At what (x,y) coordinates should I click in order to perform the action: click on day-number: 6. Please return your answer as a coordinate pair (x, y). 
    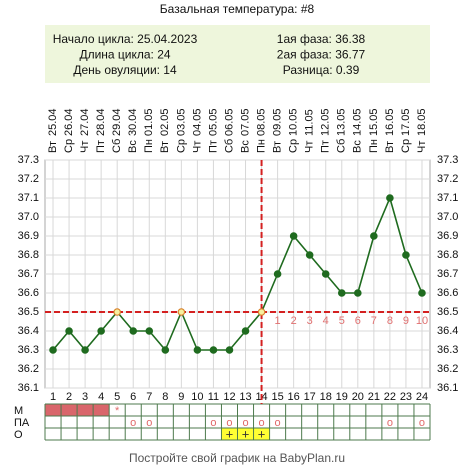
    Looking at the image, I should click on (133, 397).